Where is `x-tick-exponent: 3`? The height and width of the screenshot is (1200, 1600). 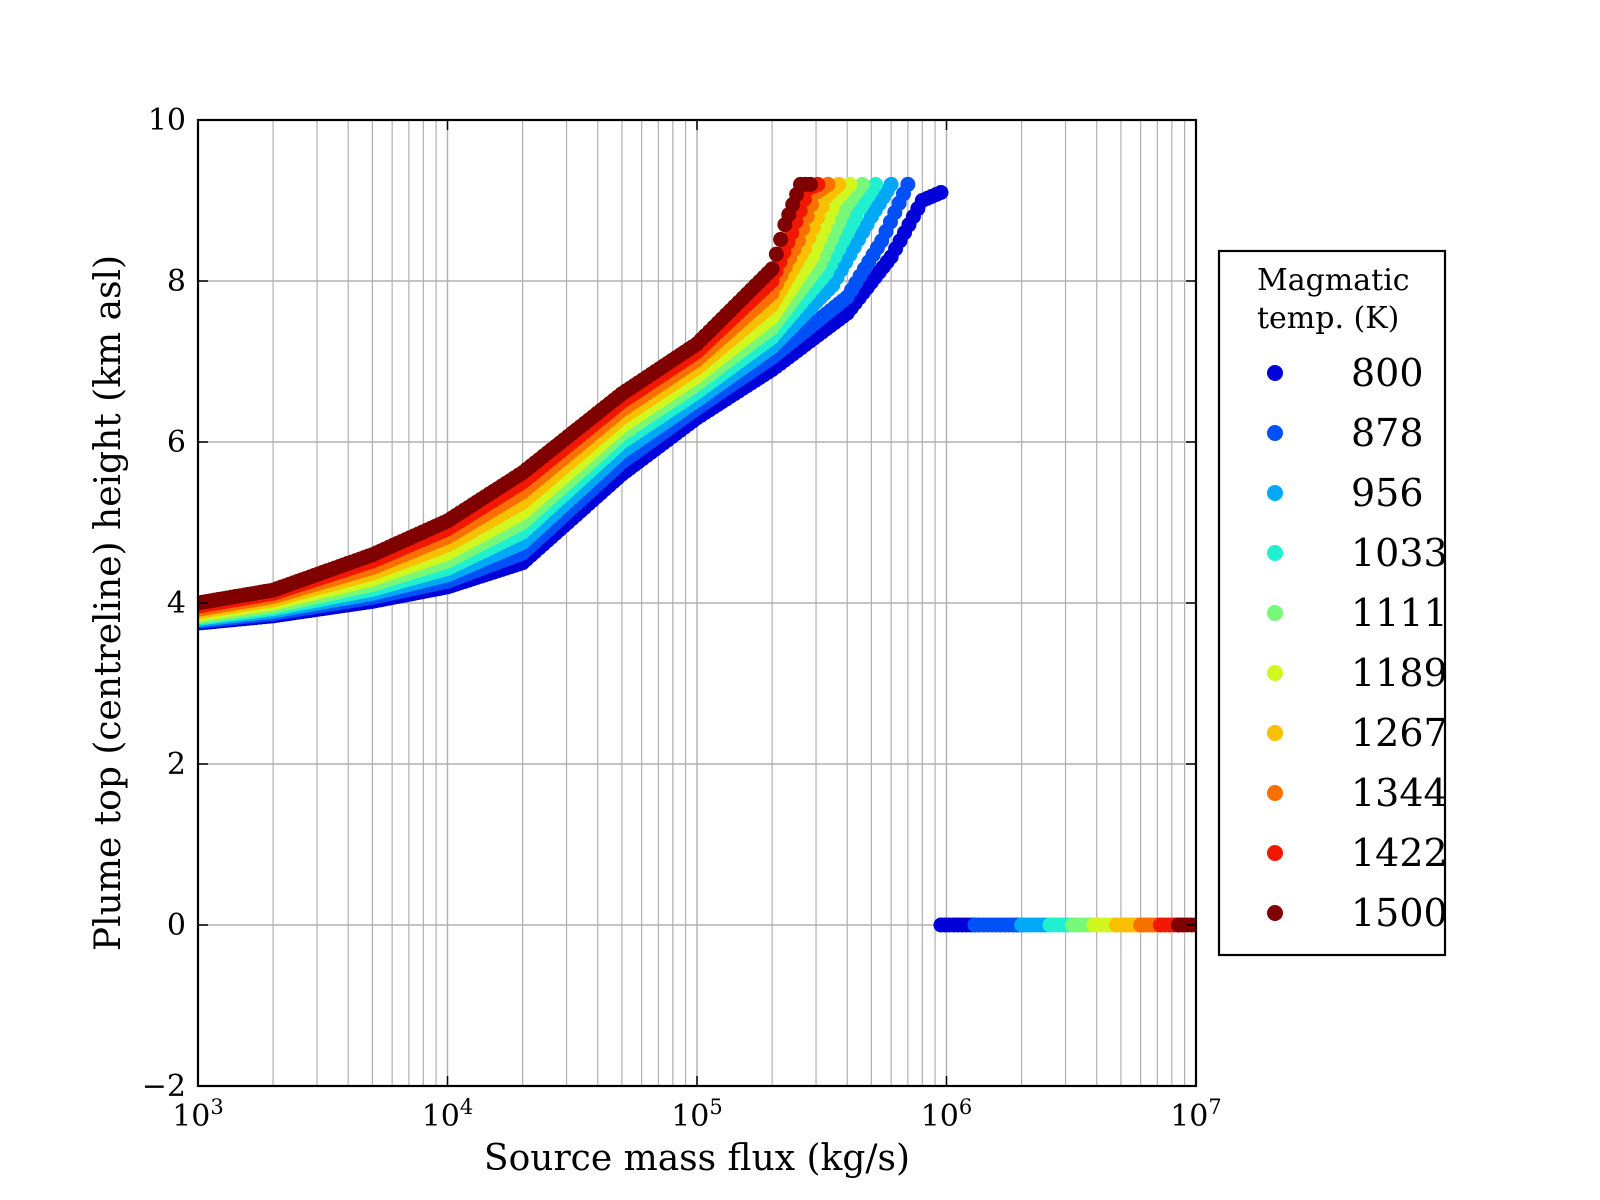
x-tick-exponent: 3 is located at coordinates (216, 1107).